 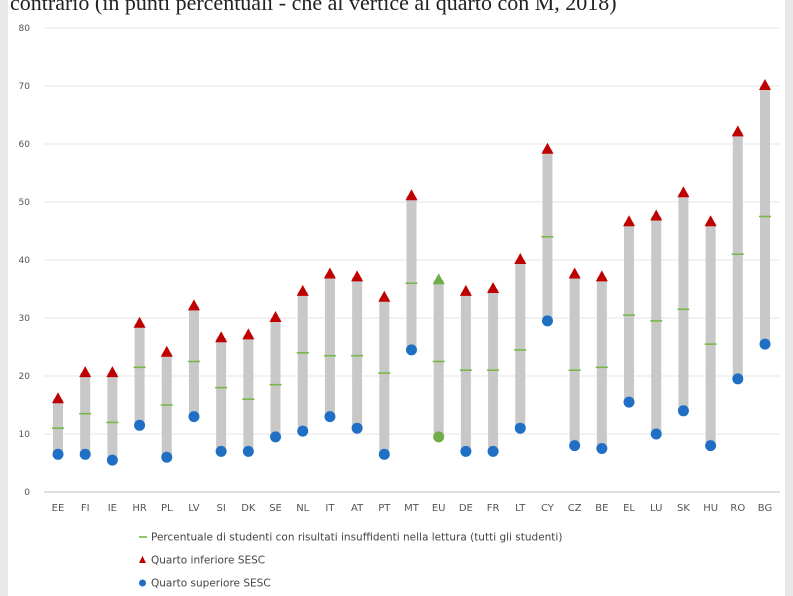 What do you see at coordinates (330, 508) in the screenshot?
I see `x-category-label: IT` at bounding box center [330, 508].